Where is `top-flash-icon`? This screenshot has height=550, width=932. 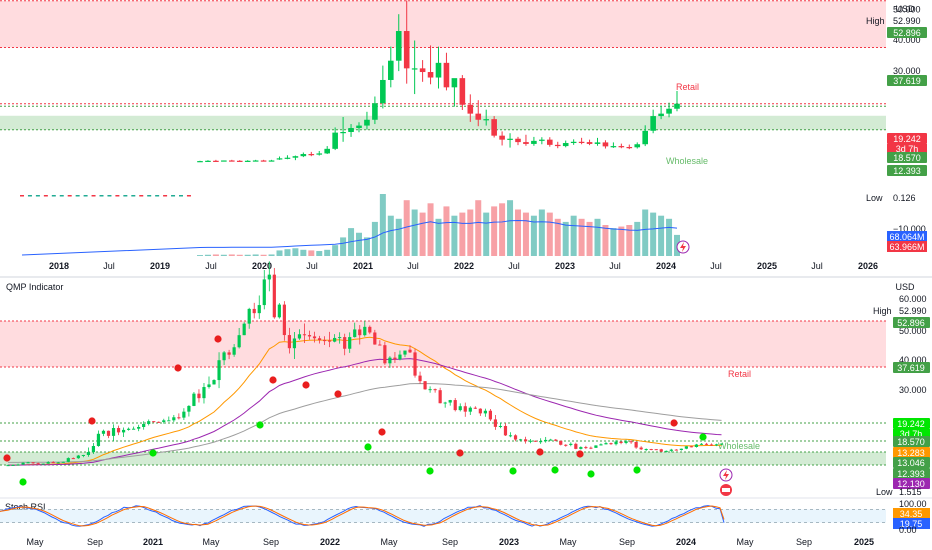
top-flash-icon is located at coordinates (683, 247).